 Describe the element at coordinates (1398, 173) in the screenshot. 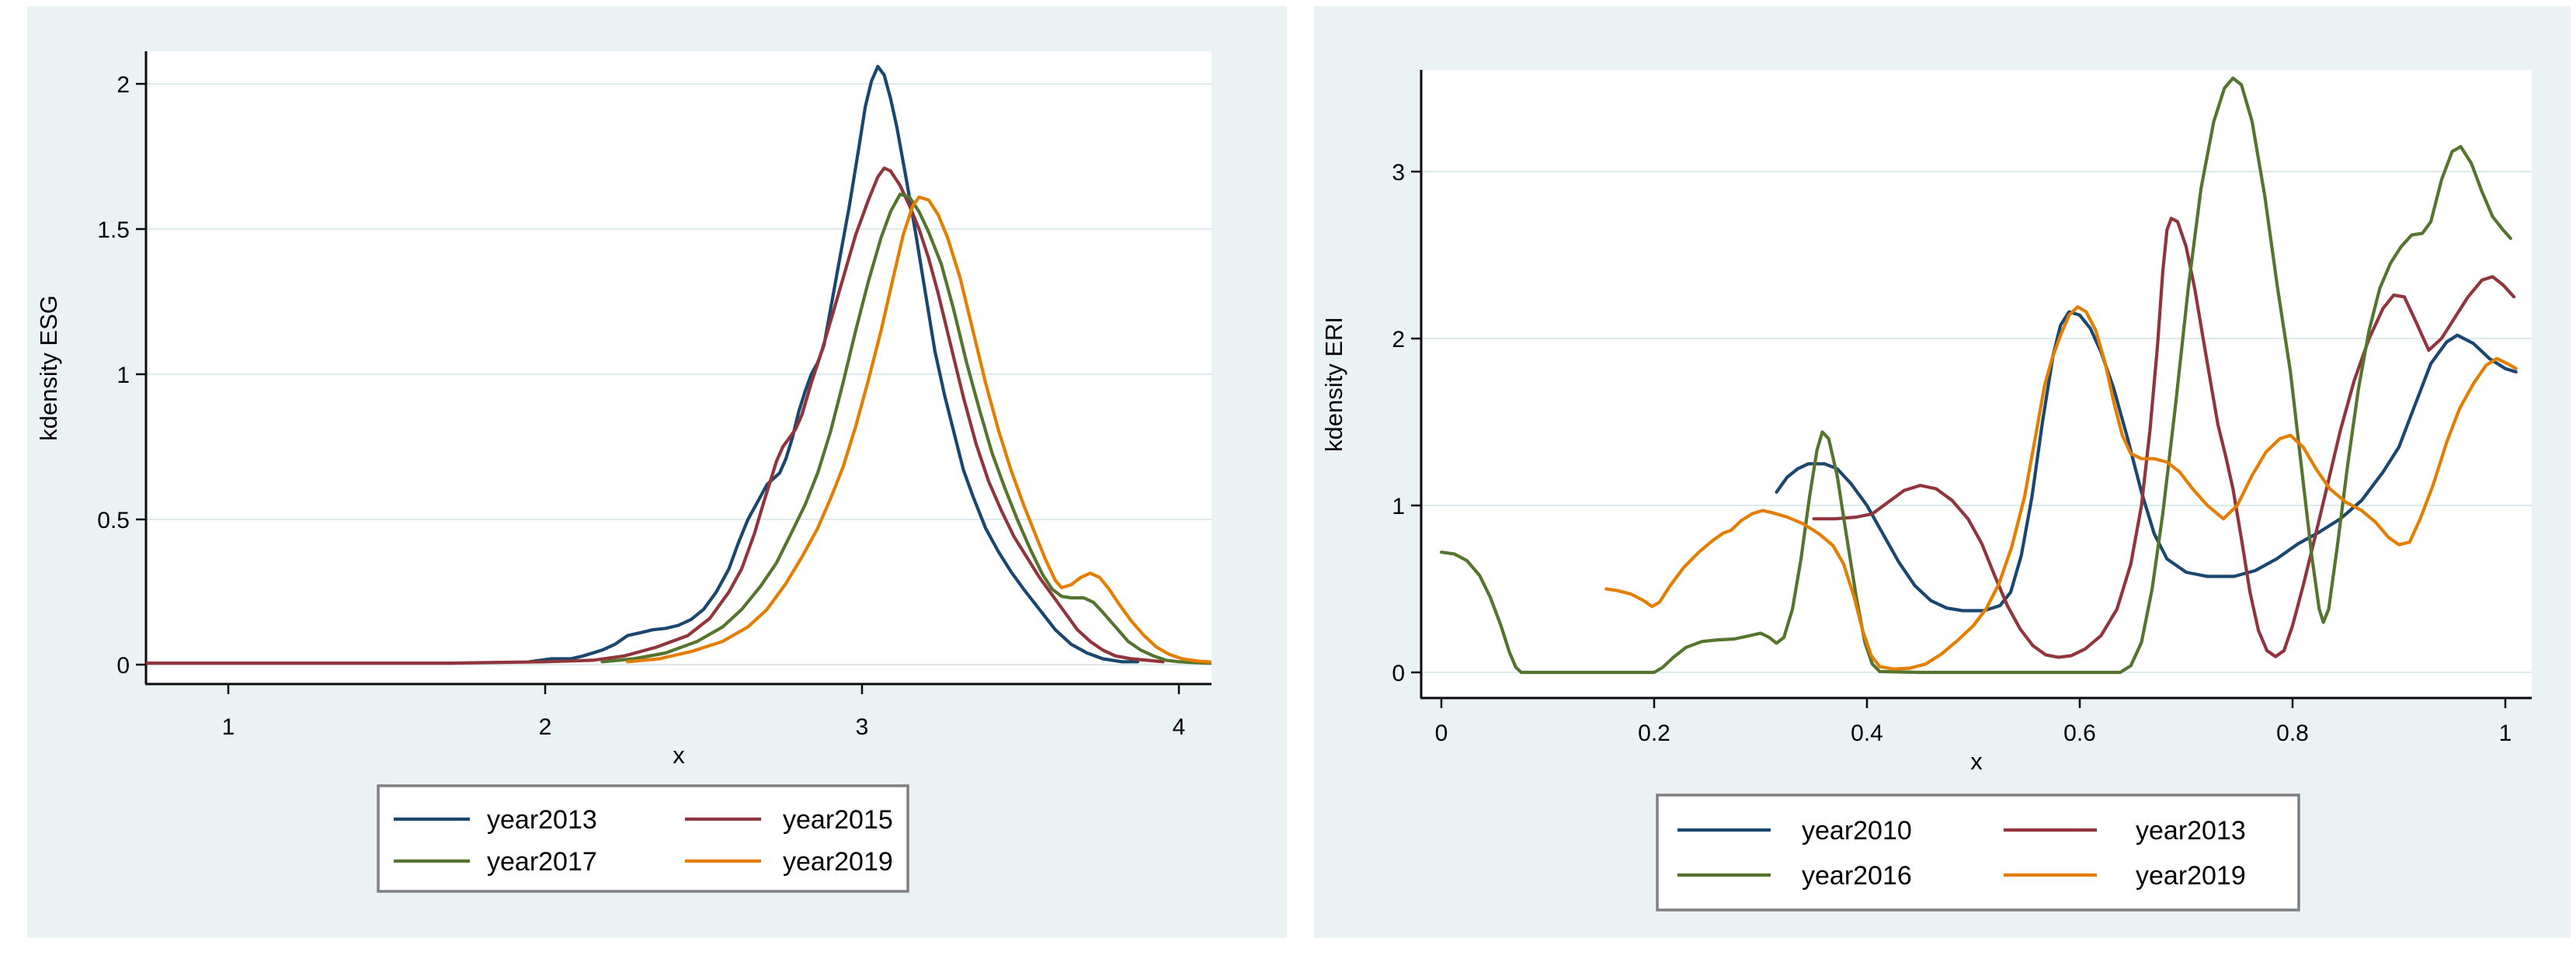

I see `y-tick-label-3: 3` at that location.